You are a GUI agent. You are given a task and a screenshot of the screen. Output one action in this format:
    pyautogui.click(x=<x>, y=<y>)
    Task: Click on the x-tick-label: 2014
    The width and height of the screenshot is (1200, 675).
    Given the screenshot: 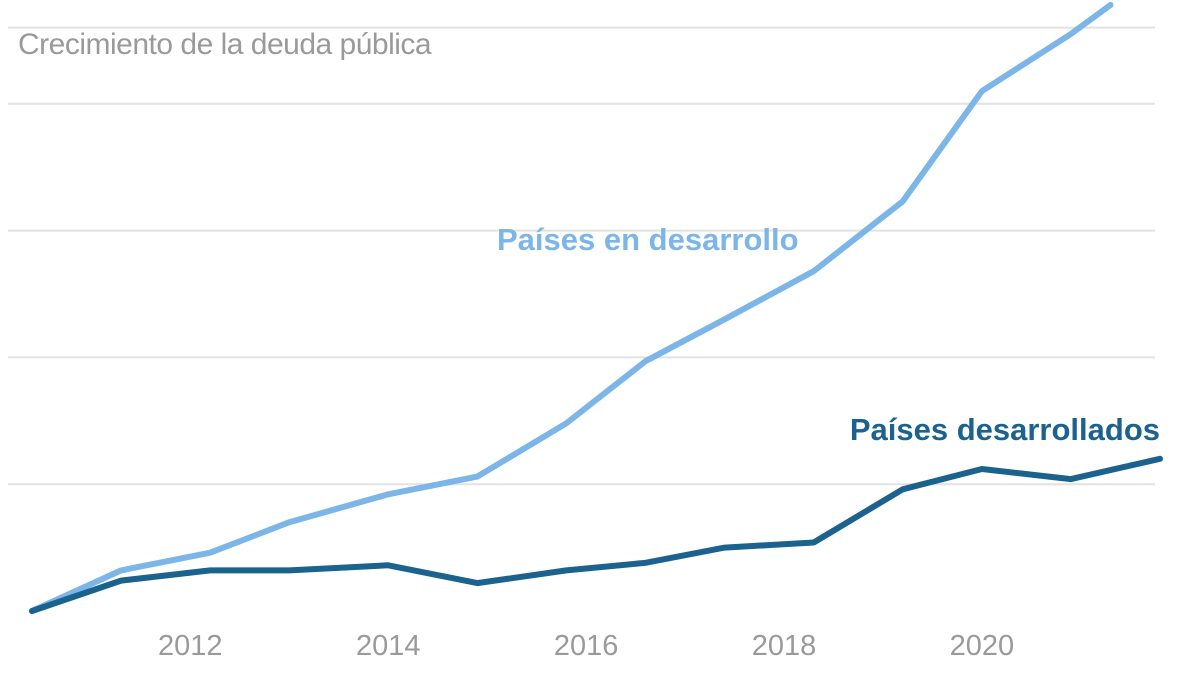 What is the action you would take?
    pyautogui.click(x=388, y=646)
    